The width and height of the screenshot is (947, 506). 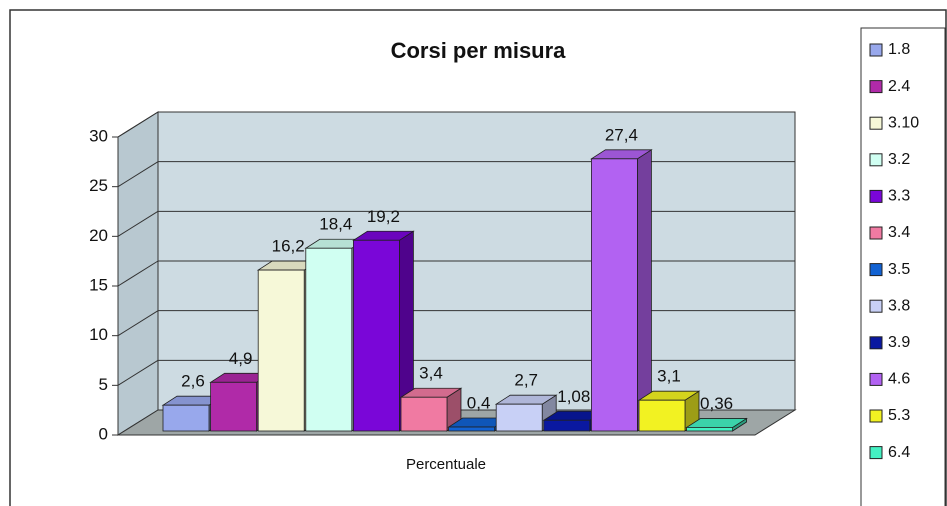 What do you see at coordinates (899, 49) in the screenshot?
I see `legend-label: 1.8` at bounding box center [899, 49].